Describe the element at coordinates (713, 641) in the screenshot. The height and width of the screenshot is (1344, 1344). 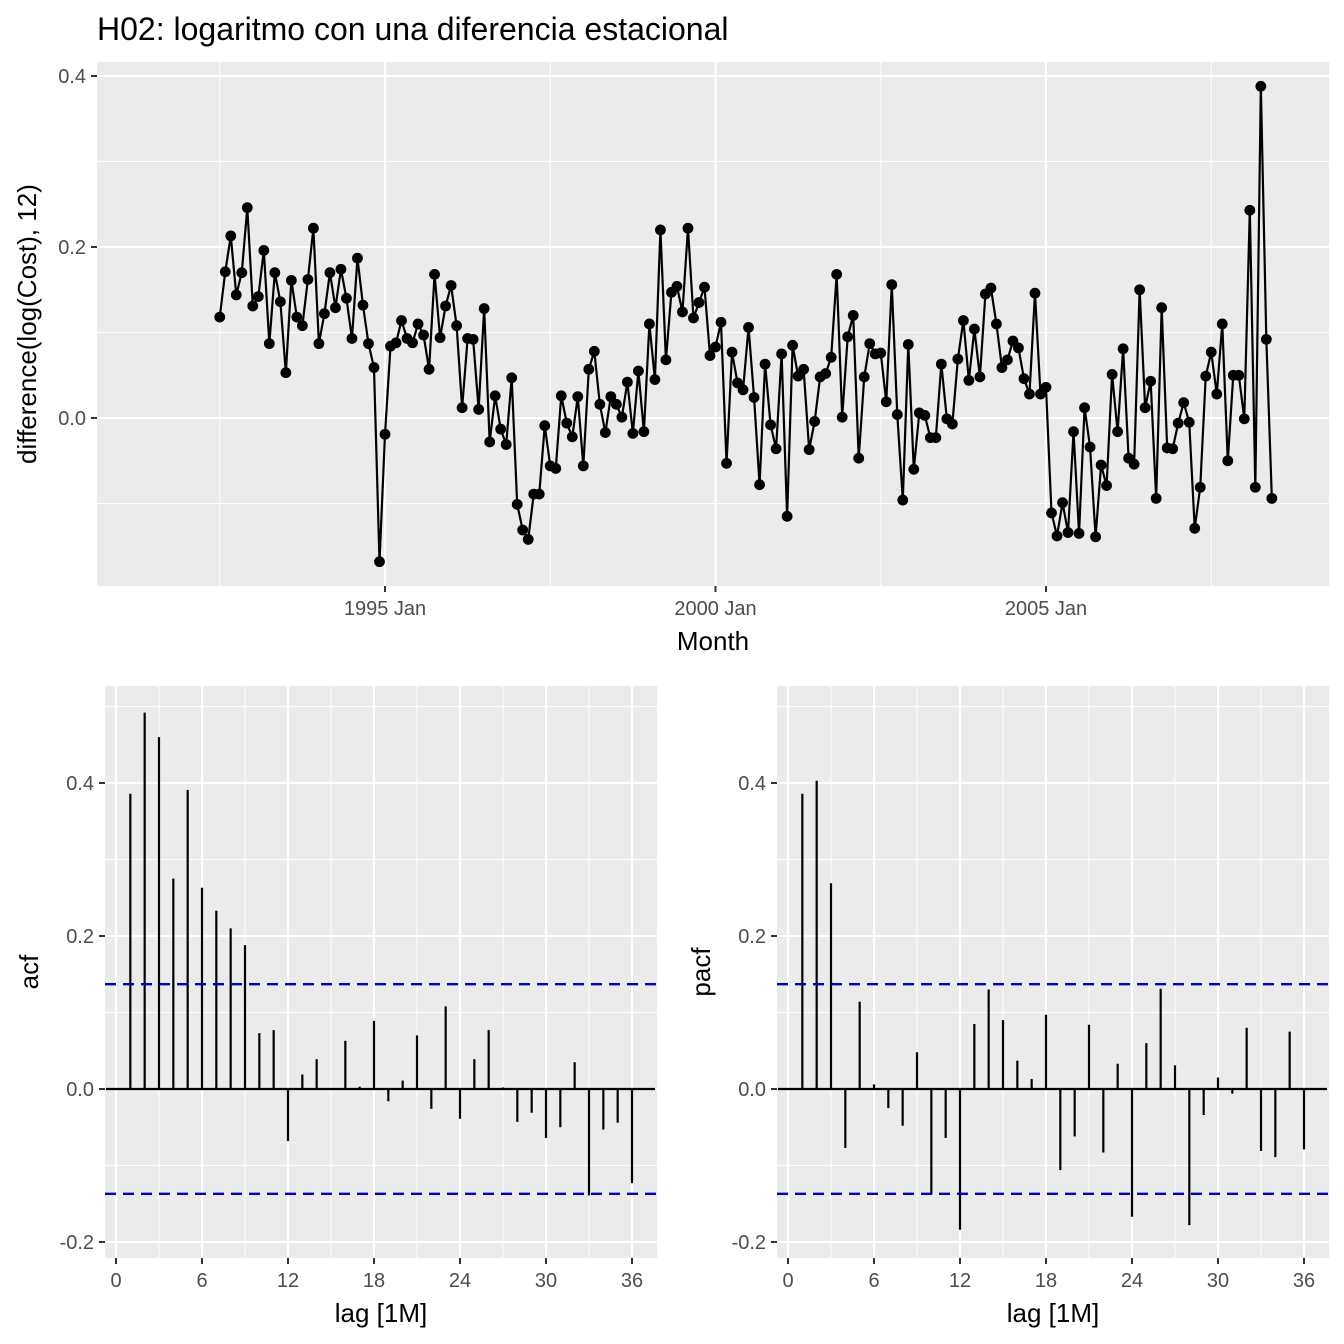
I see `time-series-x-axis-title: Month` at that location.